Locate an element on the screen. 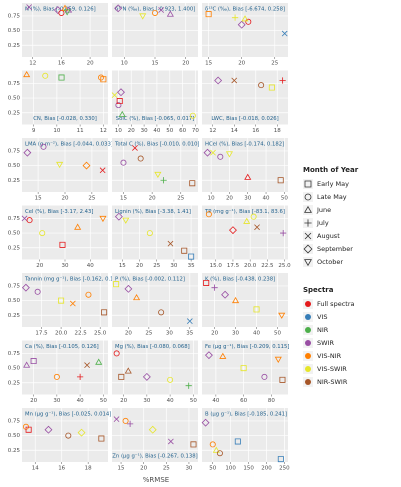 This screenshot has width=401, height=487. legend-label: August is located at coordinates (328, 236).